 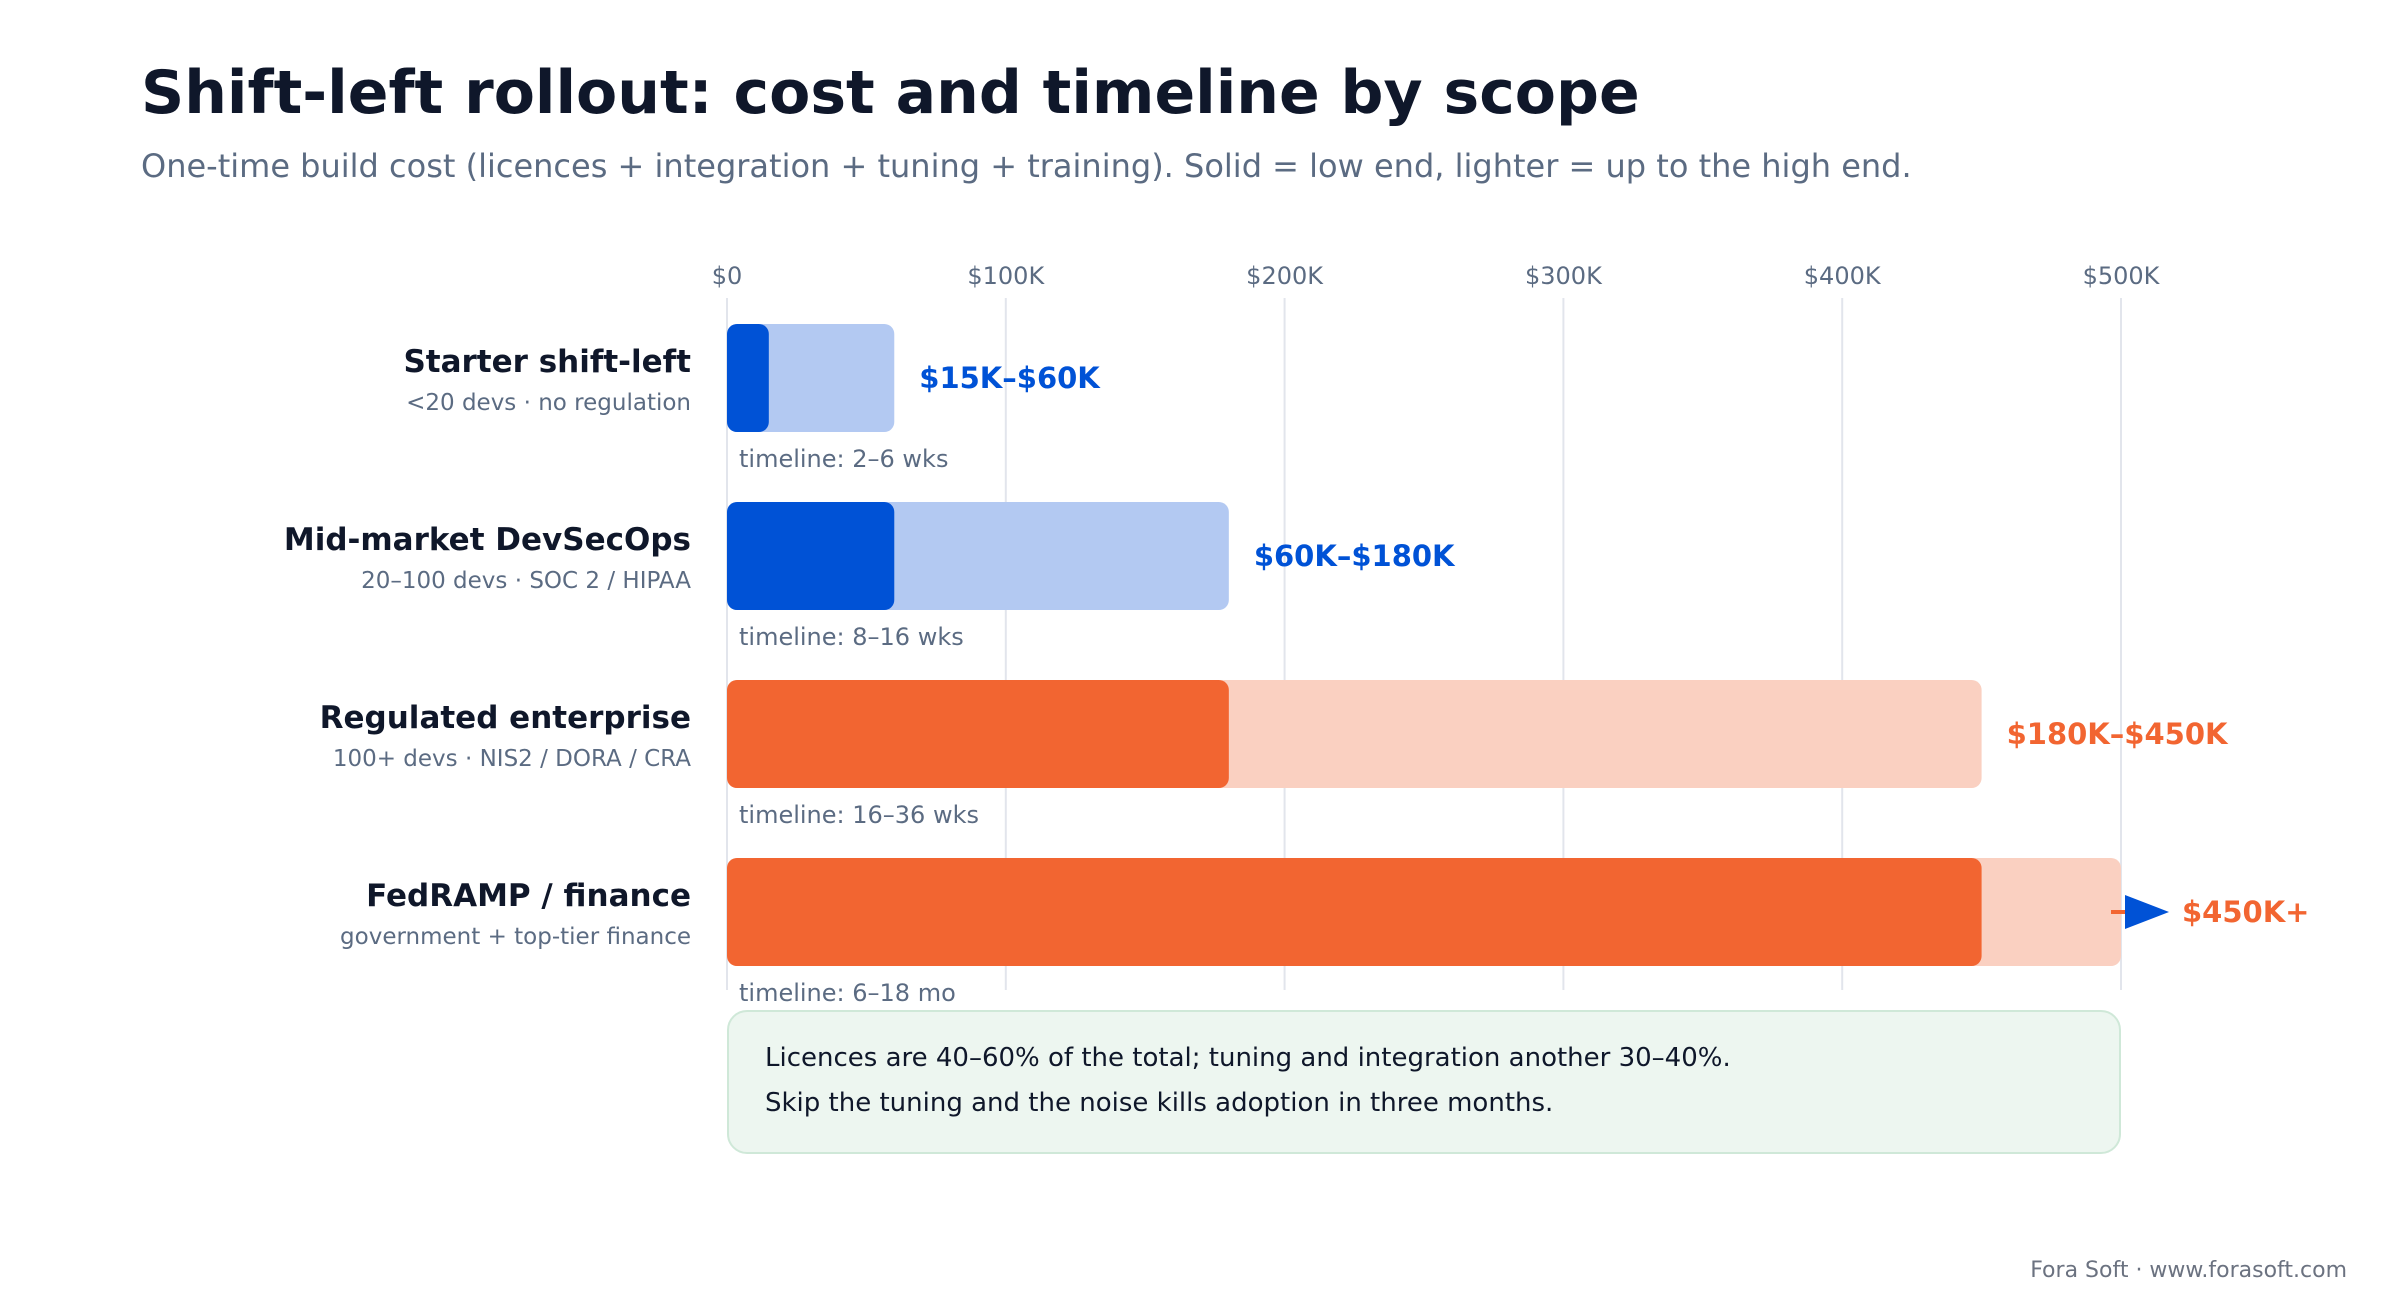 I want to click on value-range-label: $15K–$60K, so click(x=1010, y=378).